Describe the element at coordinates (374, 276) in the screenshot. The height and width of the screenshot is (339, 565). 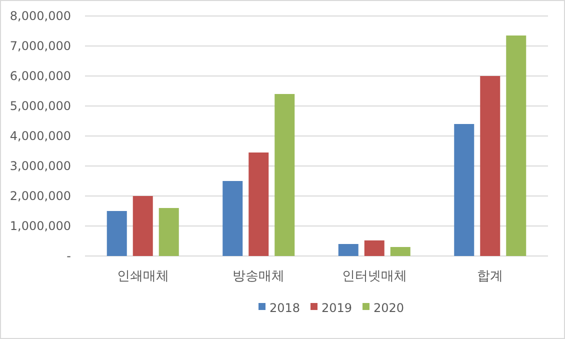
I see `x-tick-label: 인터넷매체` at that location.